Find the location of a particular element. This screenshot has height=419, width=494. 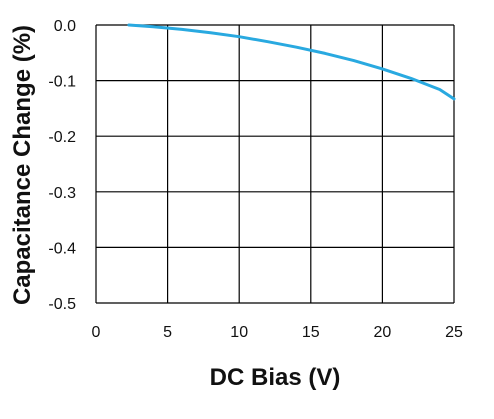

y-tick-label: -0.5 is located at coordinates (62, 304).